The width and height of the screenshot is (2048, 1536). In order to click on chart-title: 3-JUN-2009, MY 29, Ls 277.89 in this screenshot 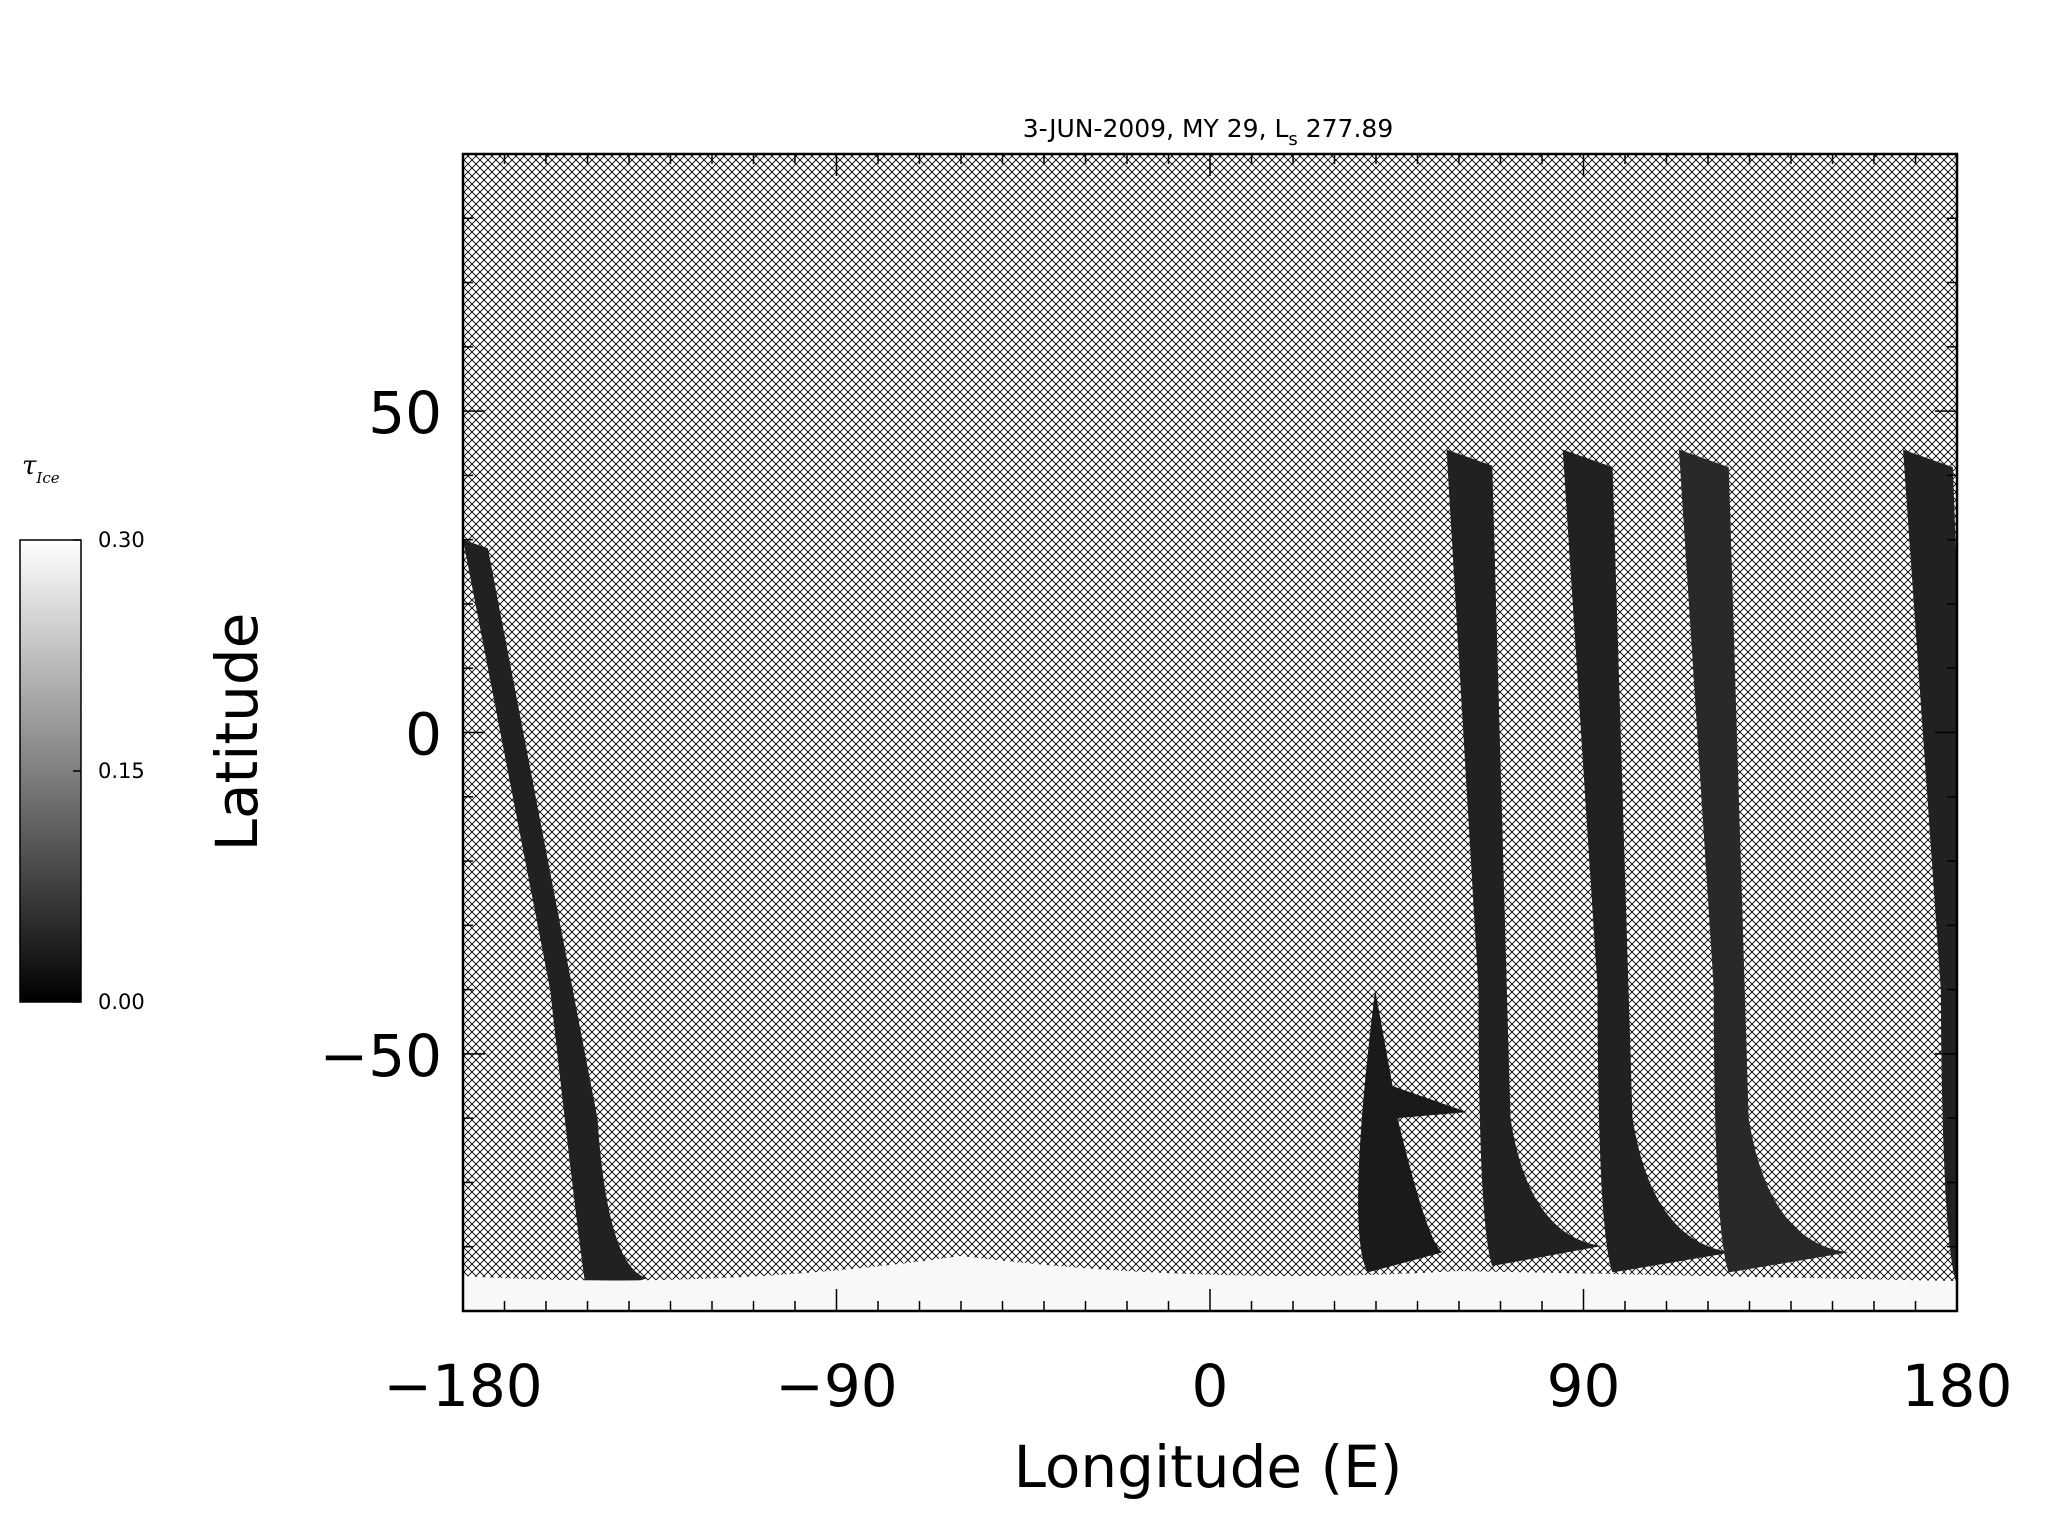, I will do `click(1208, 132)`.